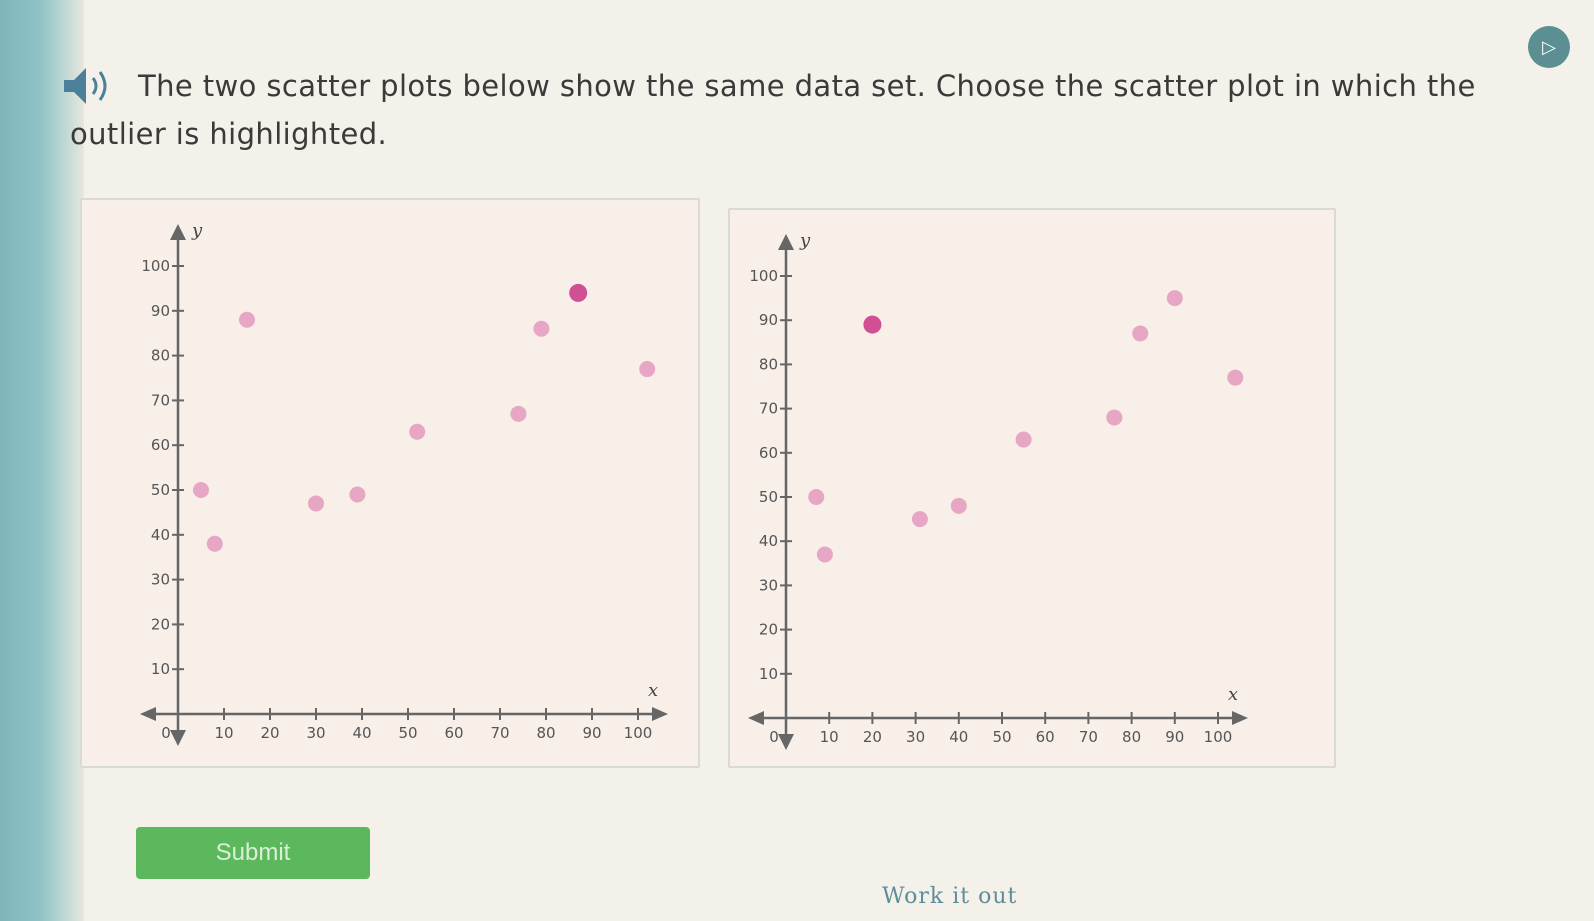 The width and height of the screenshot is (1594, 921). Describe the element at coordinates (950, 896) in the screenshot. I see `work-it-out-link: Work it out` at that location.